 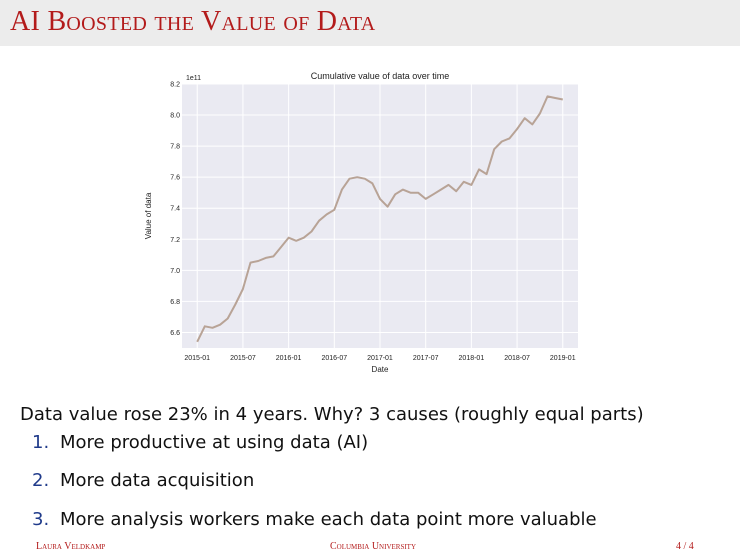 I want to click on y-tick-label: 7.2, so click(x=175, y=240).